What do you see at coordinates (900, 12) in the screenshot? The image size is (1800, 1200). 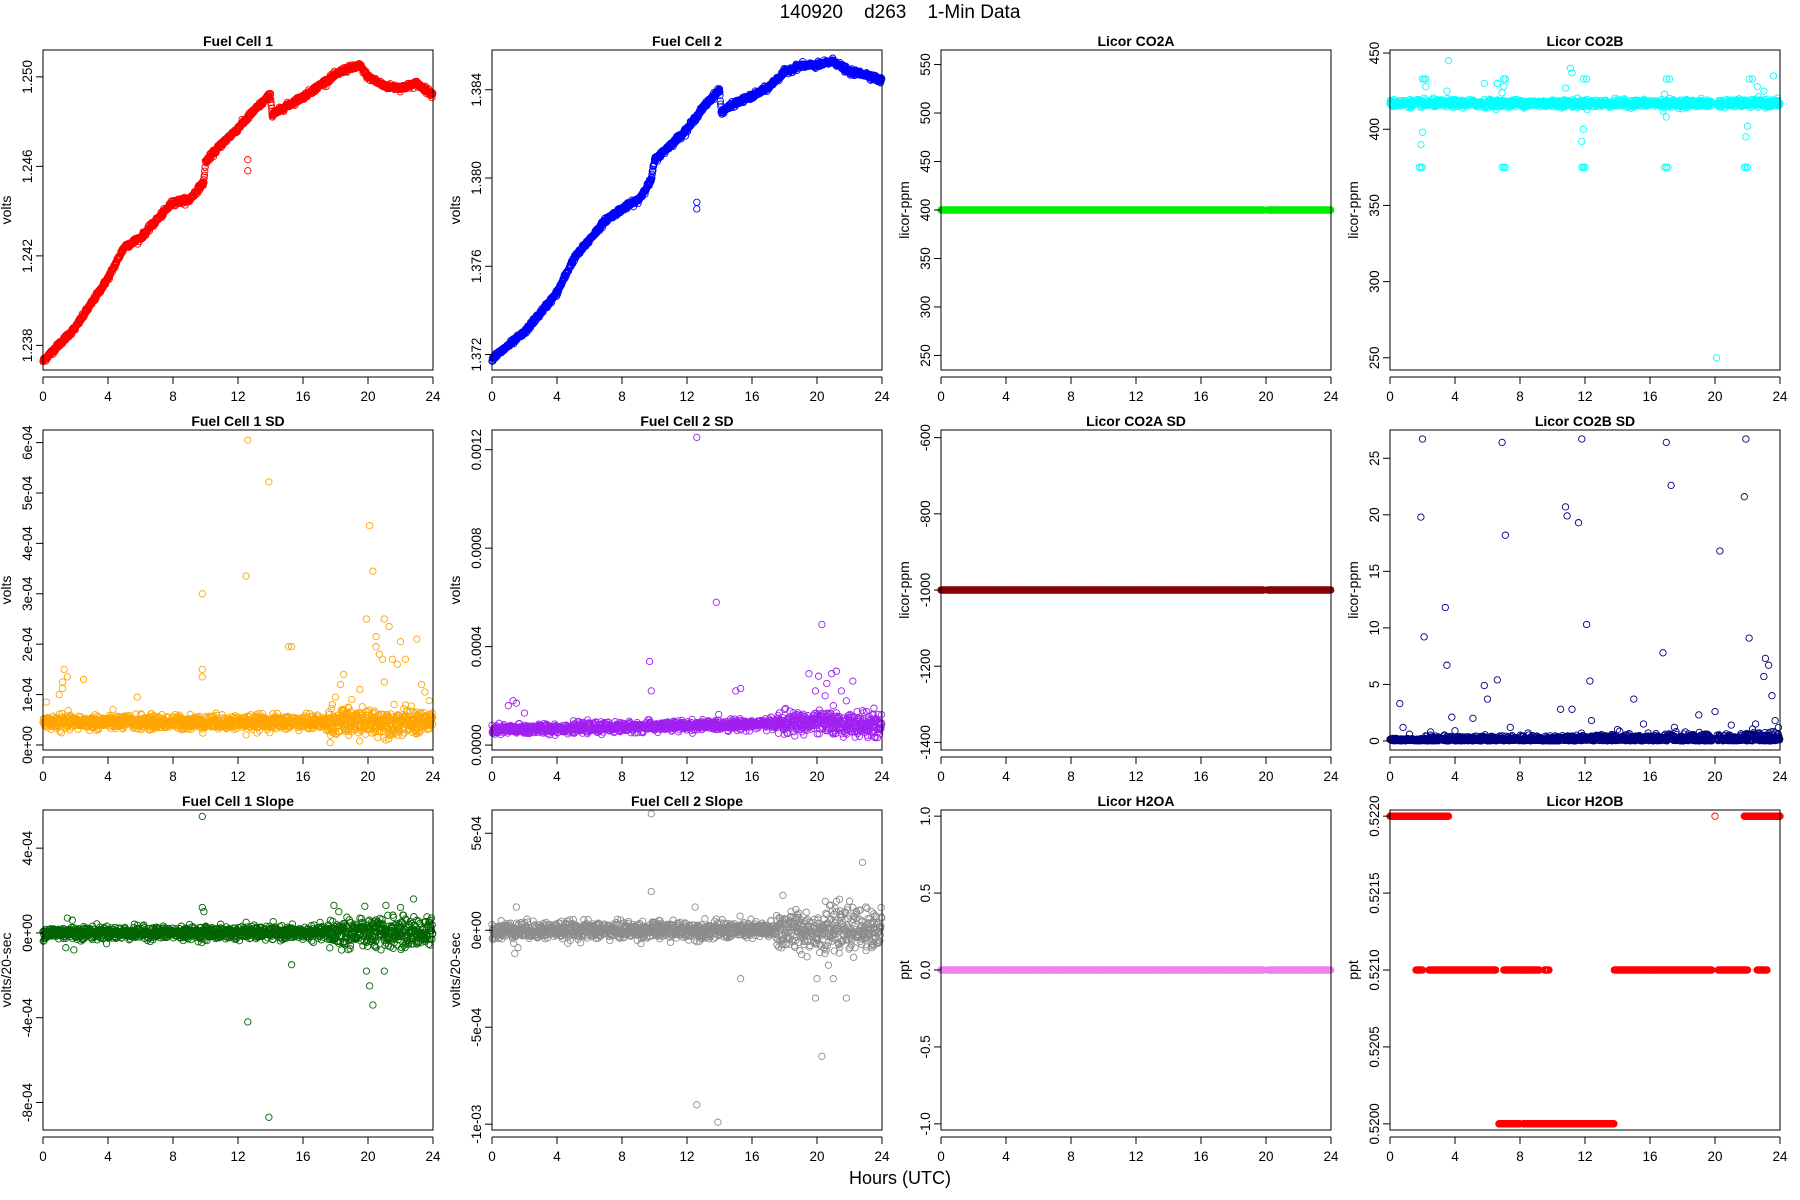 I see `main-title: 140920 d263 1-Min Data` at bounding box center [900, 12].